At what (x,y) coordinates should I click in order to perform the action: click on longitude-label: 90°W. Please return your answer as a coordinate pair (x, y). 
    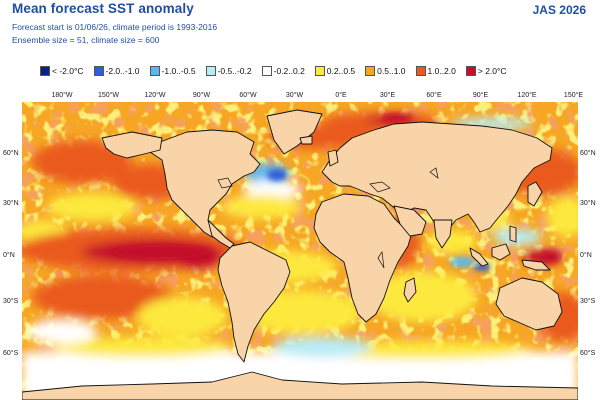
    Looking at the image, I should click on (201, 95).